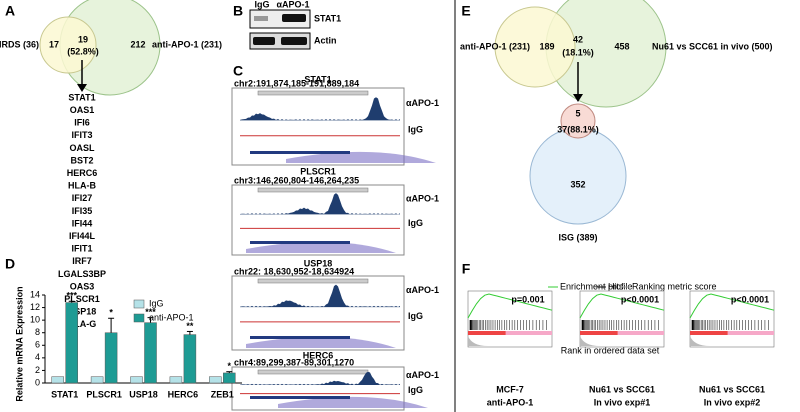 This screenshot has width=800, height=412. What do you see at coordinates (82, 123) in the screenshot?
I see `gene-name: IFI6` at bounding box center [82, 123].